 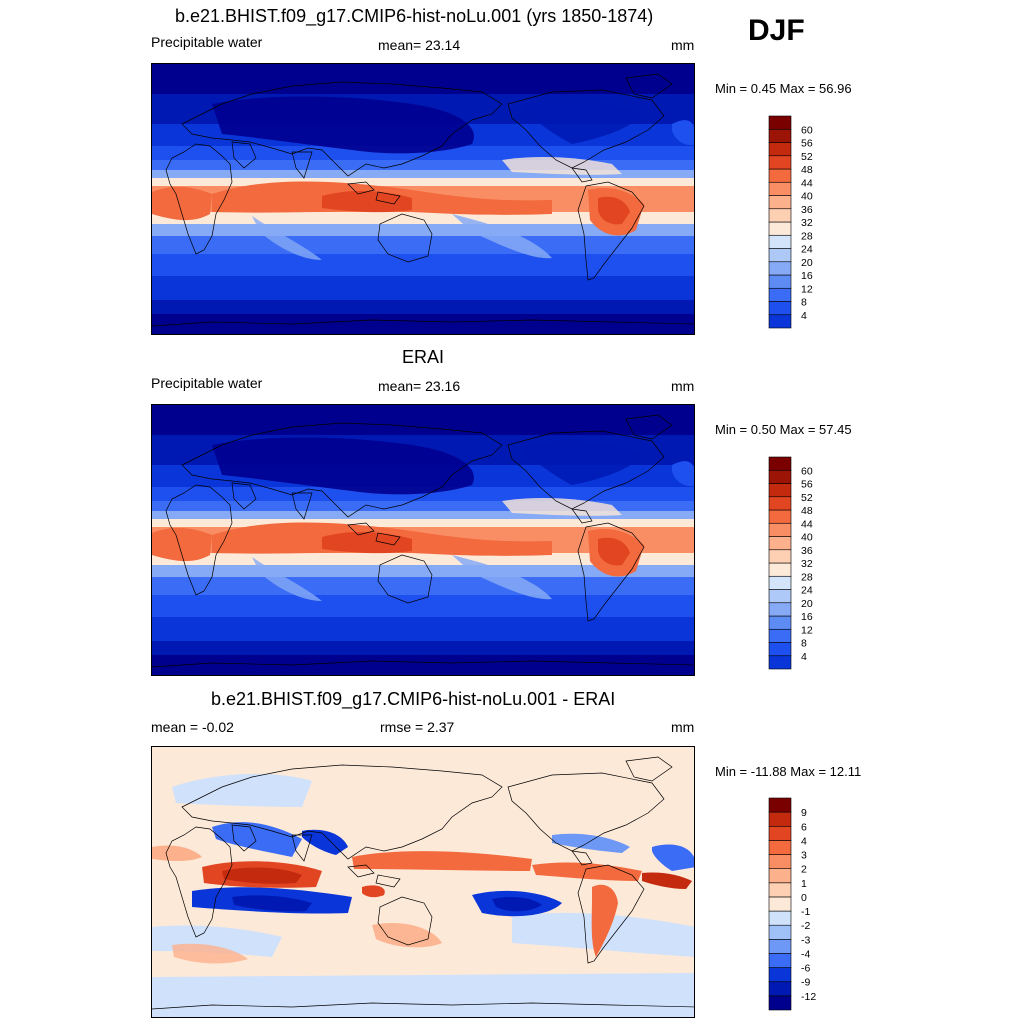 I want to click on panel-2-colorbar-tick-label: 32, so click(x=807, y=564).